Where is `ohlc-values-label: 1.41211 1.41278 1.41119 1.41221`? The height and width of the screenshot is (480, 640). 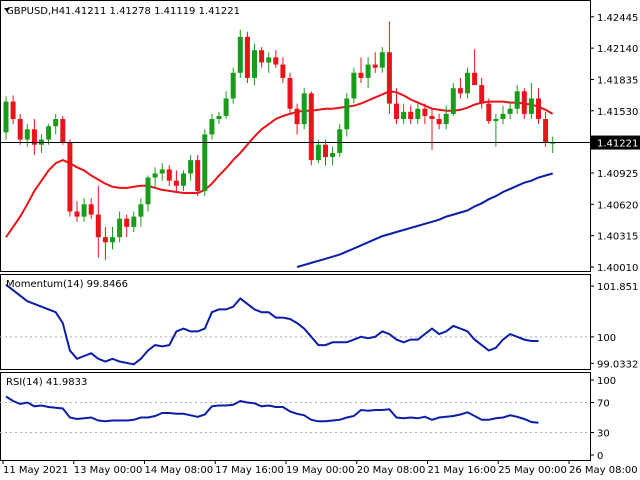 ohlc-values-label: 1.41211 1.41278 1.41119 1.41221 is located at coordinates (152, 11).